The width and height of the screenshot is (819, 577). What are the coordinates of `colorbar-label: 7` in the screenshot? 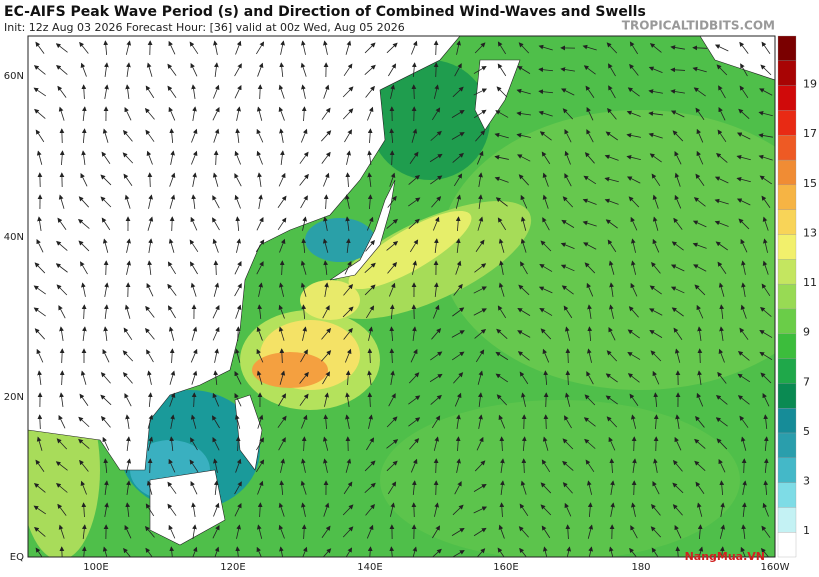 It's located at (806, 381).